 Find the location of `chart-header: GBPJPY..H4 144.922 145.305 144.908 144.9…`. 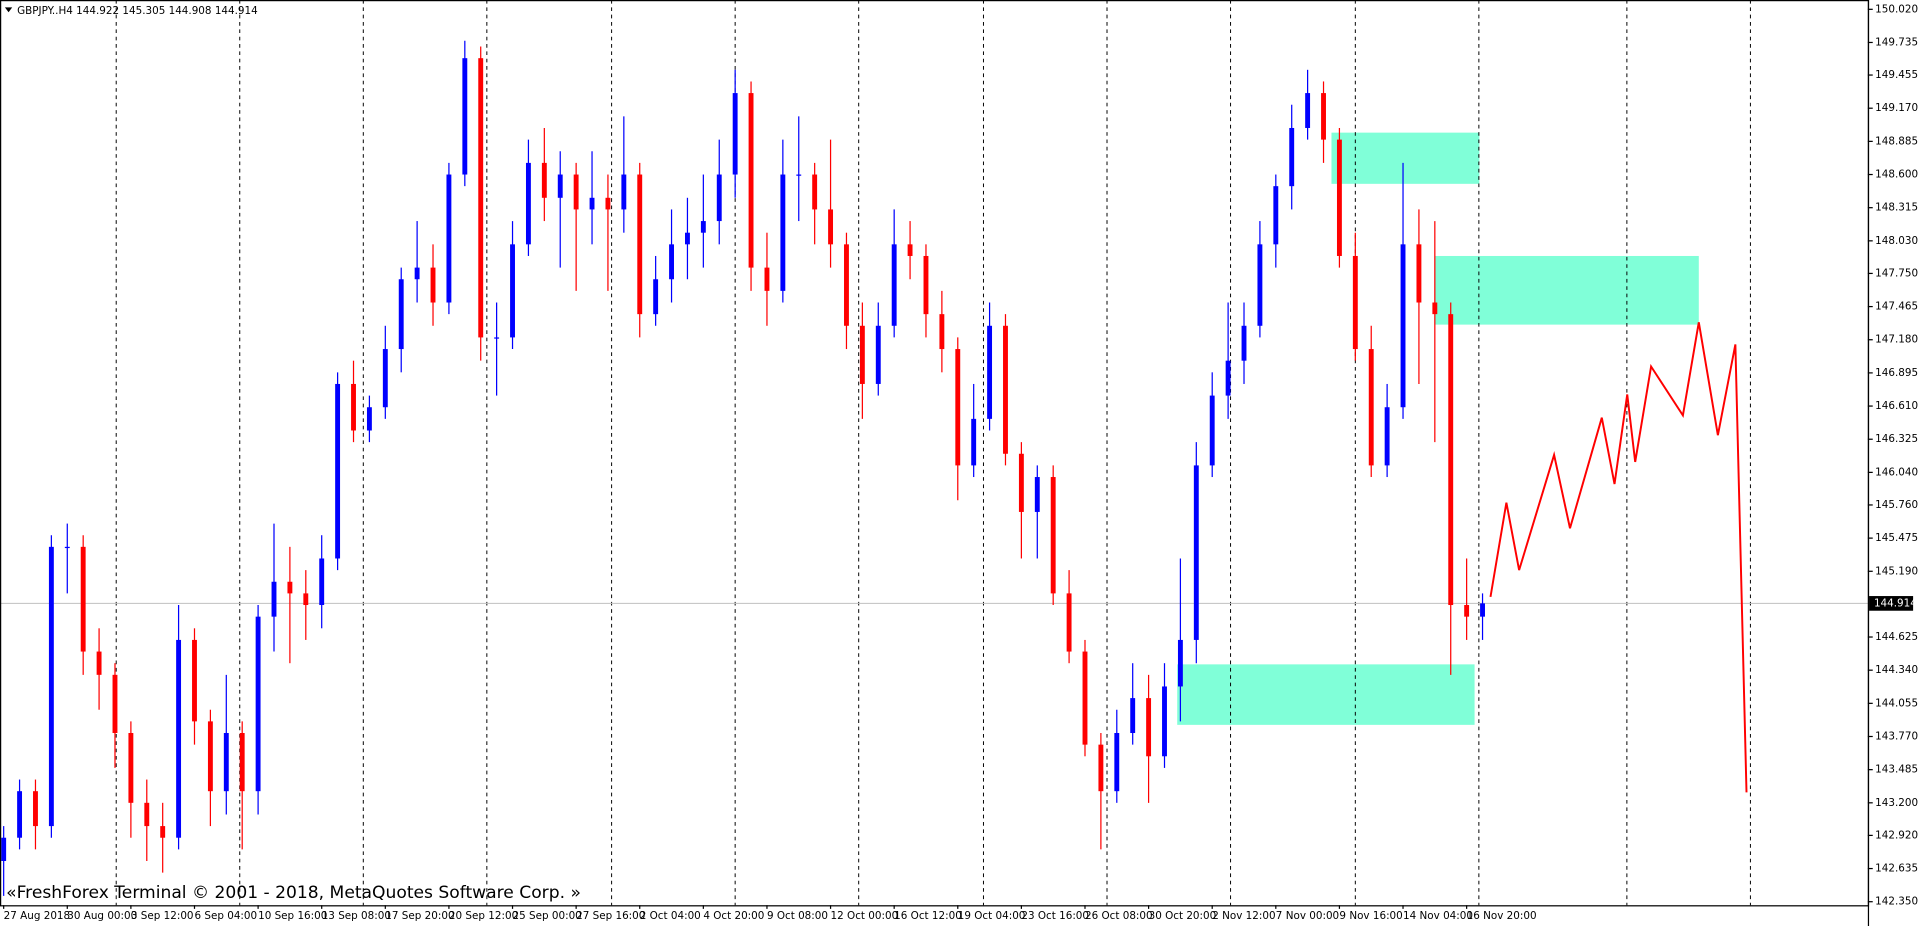

chart-header: GBPJPY..H4 144.922 145.305 144.908 144.9… is located at coordinates (137, 11).